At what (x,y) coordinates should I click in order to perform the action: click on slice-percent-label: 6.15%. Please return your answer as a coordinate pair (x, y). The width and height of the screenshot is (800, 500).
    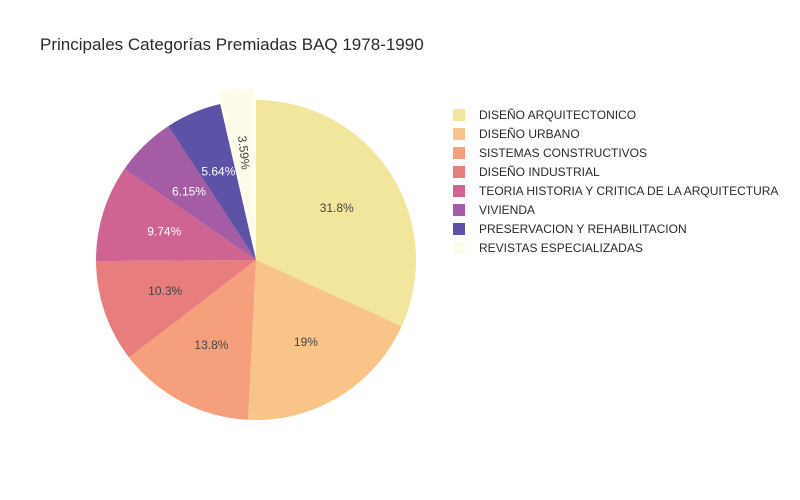
    Looking at the image, I should click on (189, 191).